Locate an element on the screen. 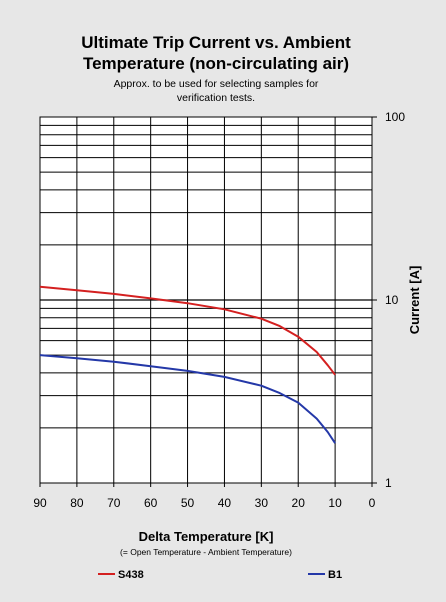  x-tick-label: 60 is located at coordinates (151, 503).